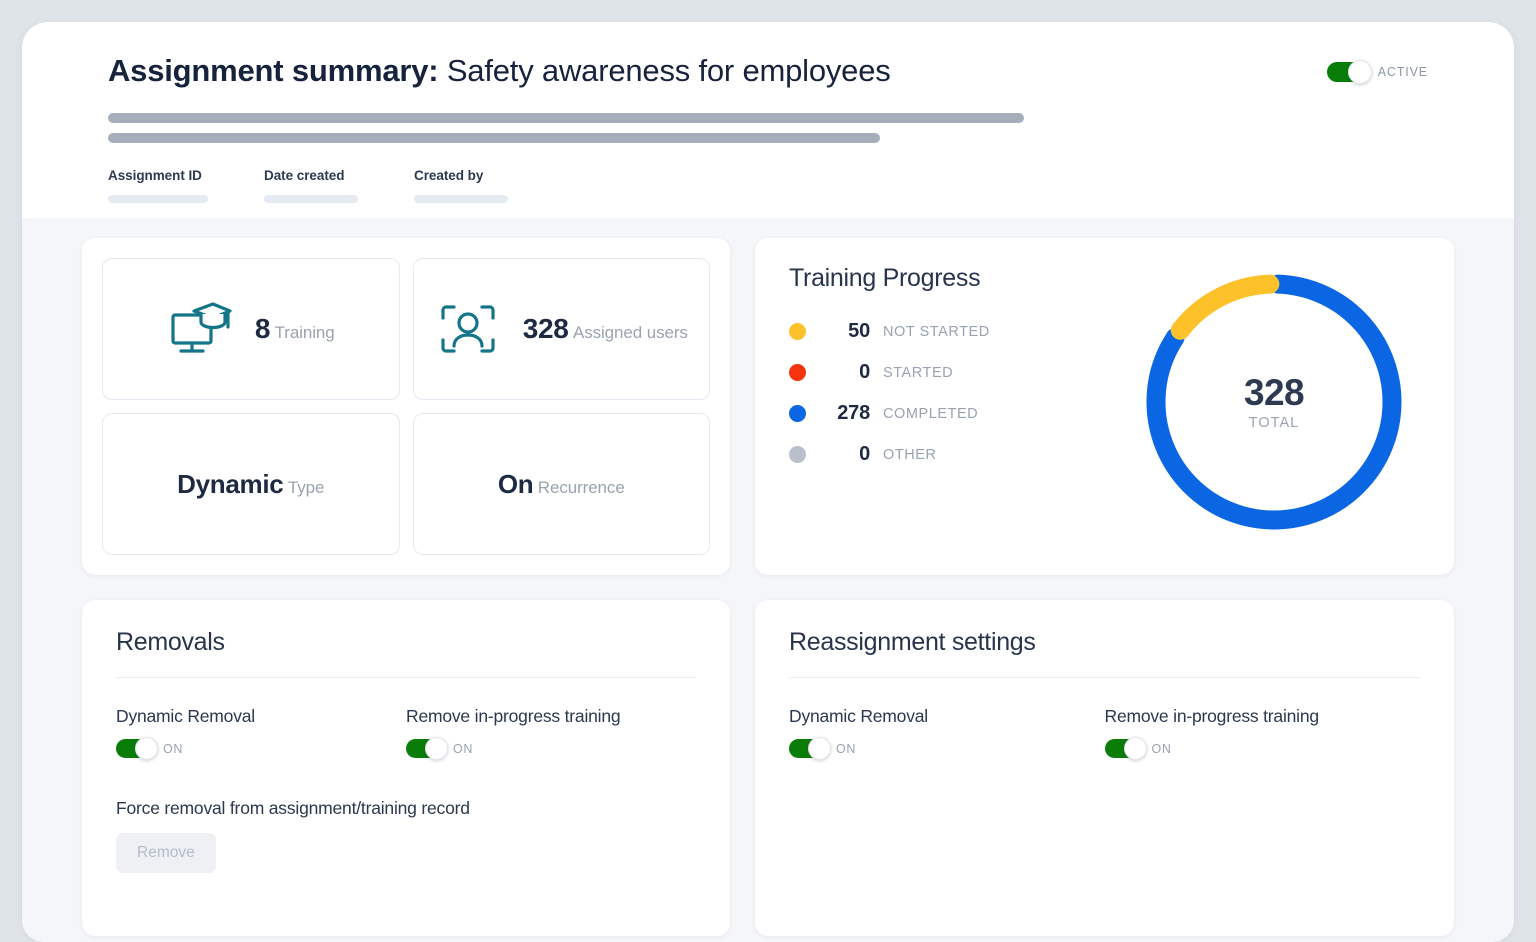 This screenshot has height=942, width=1536. Describe the element at coordinates (947, 733) in the screenshot. I see `reassignment-dynamic-removal-field: Dynamic Removal ON` at that location.